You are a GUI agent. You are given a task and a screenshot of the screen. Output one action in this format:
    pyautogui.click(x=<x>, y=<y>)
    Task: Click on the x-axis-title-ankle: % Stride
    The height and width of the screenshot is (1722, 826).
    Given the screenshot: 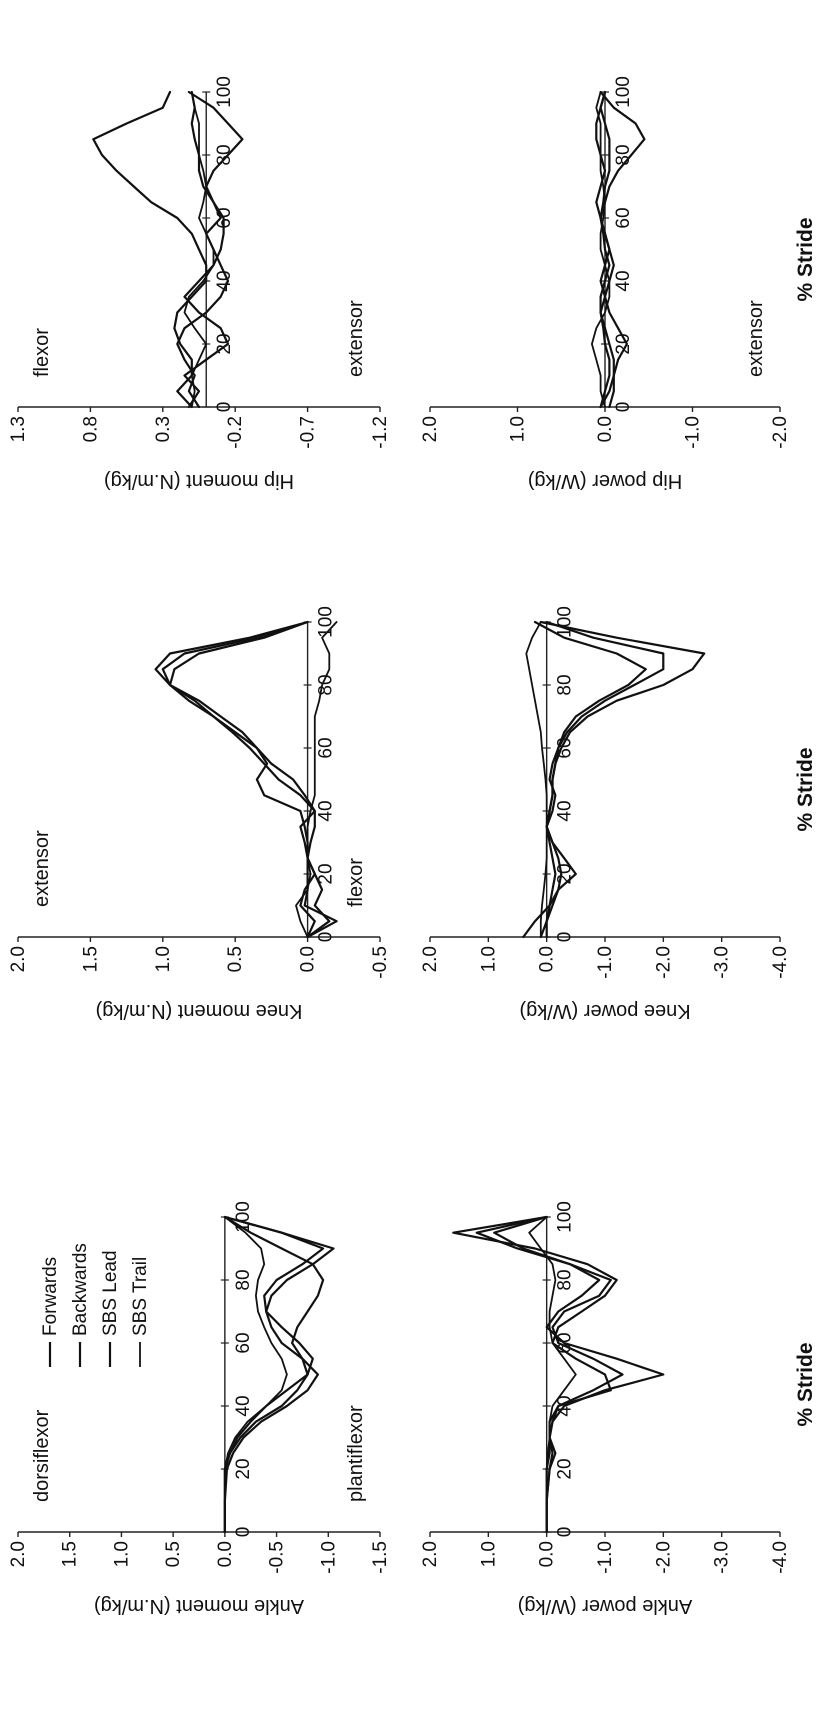 What is the action you would take?
    pyautogui.click(x=805, y=1384)
    